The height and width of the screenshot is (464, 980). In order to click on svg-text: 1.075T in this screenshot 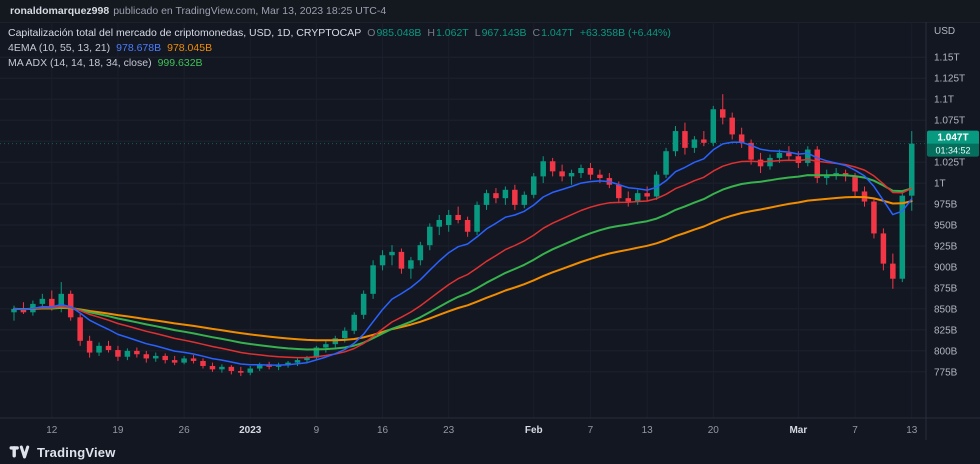, I will do `click(949, 121)`.